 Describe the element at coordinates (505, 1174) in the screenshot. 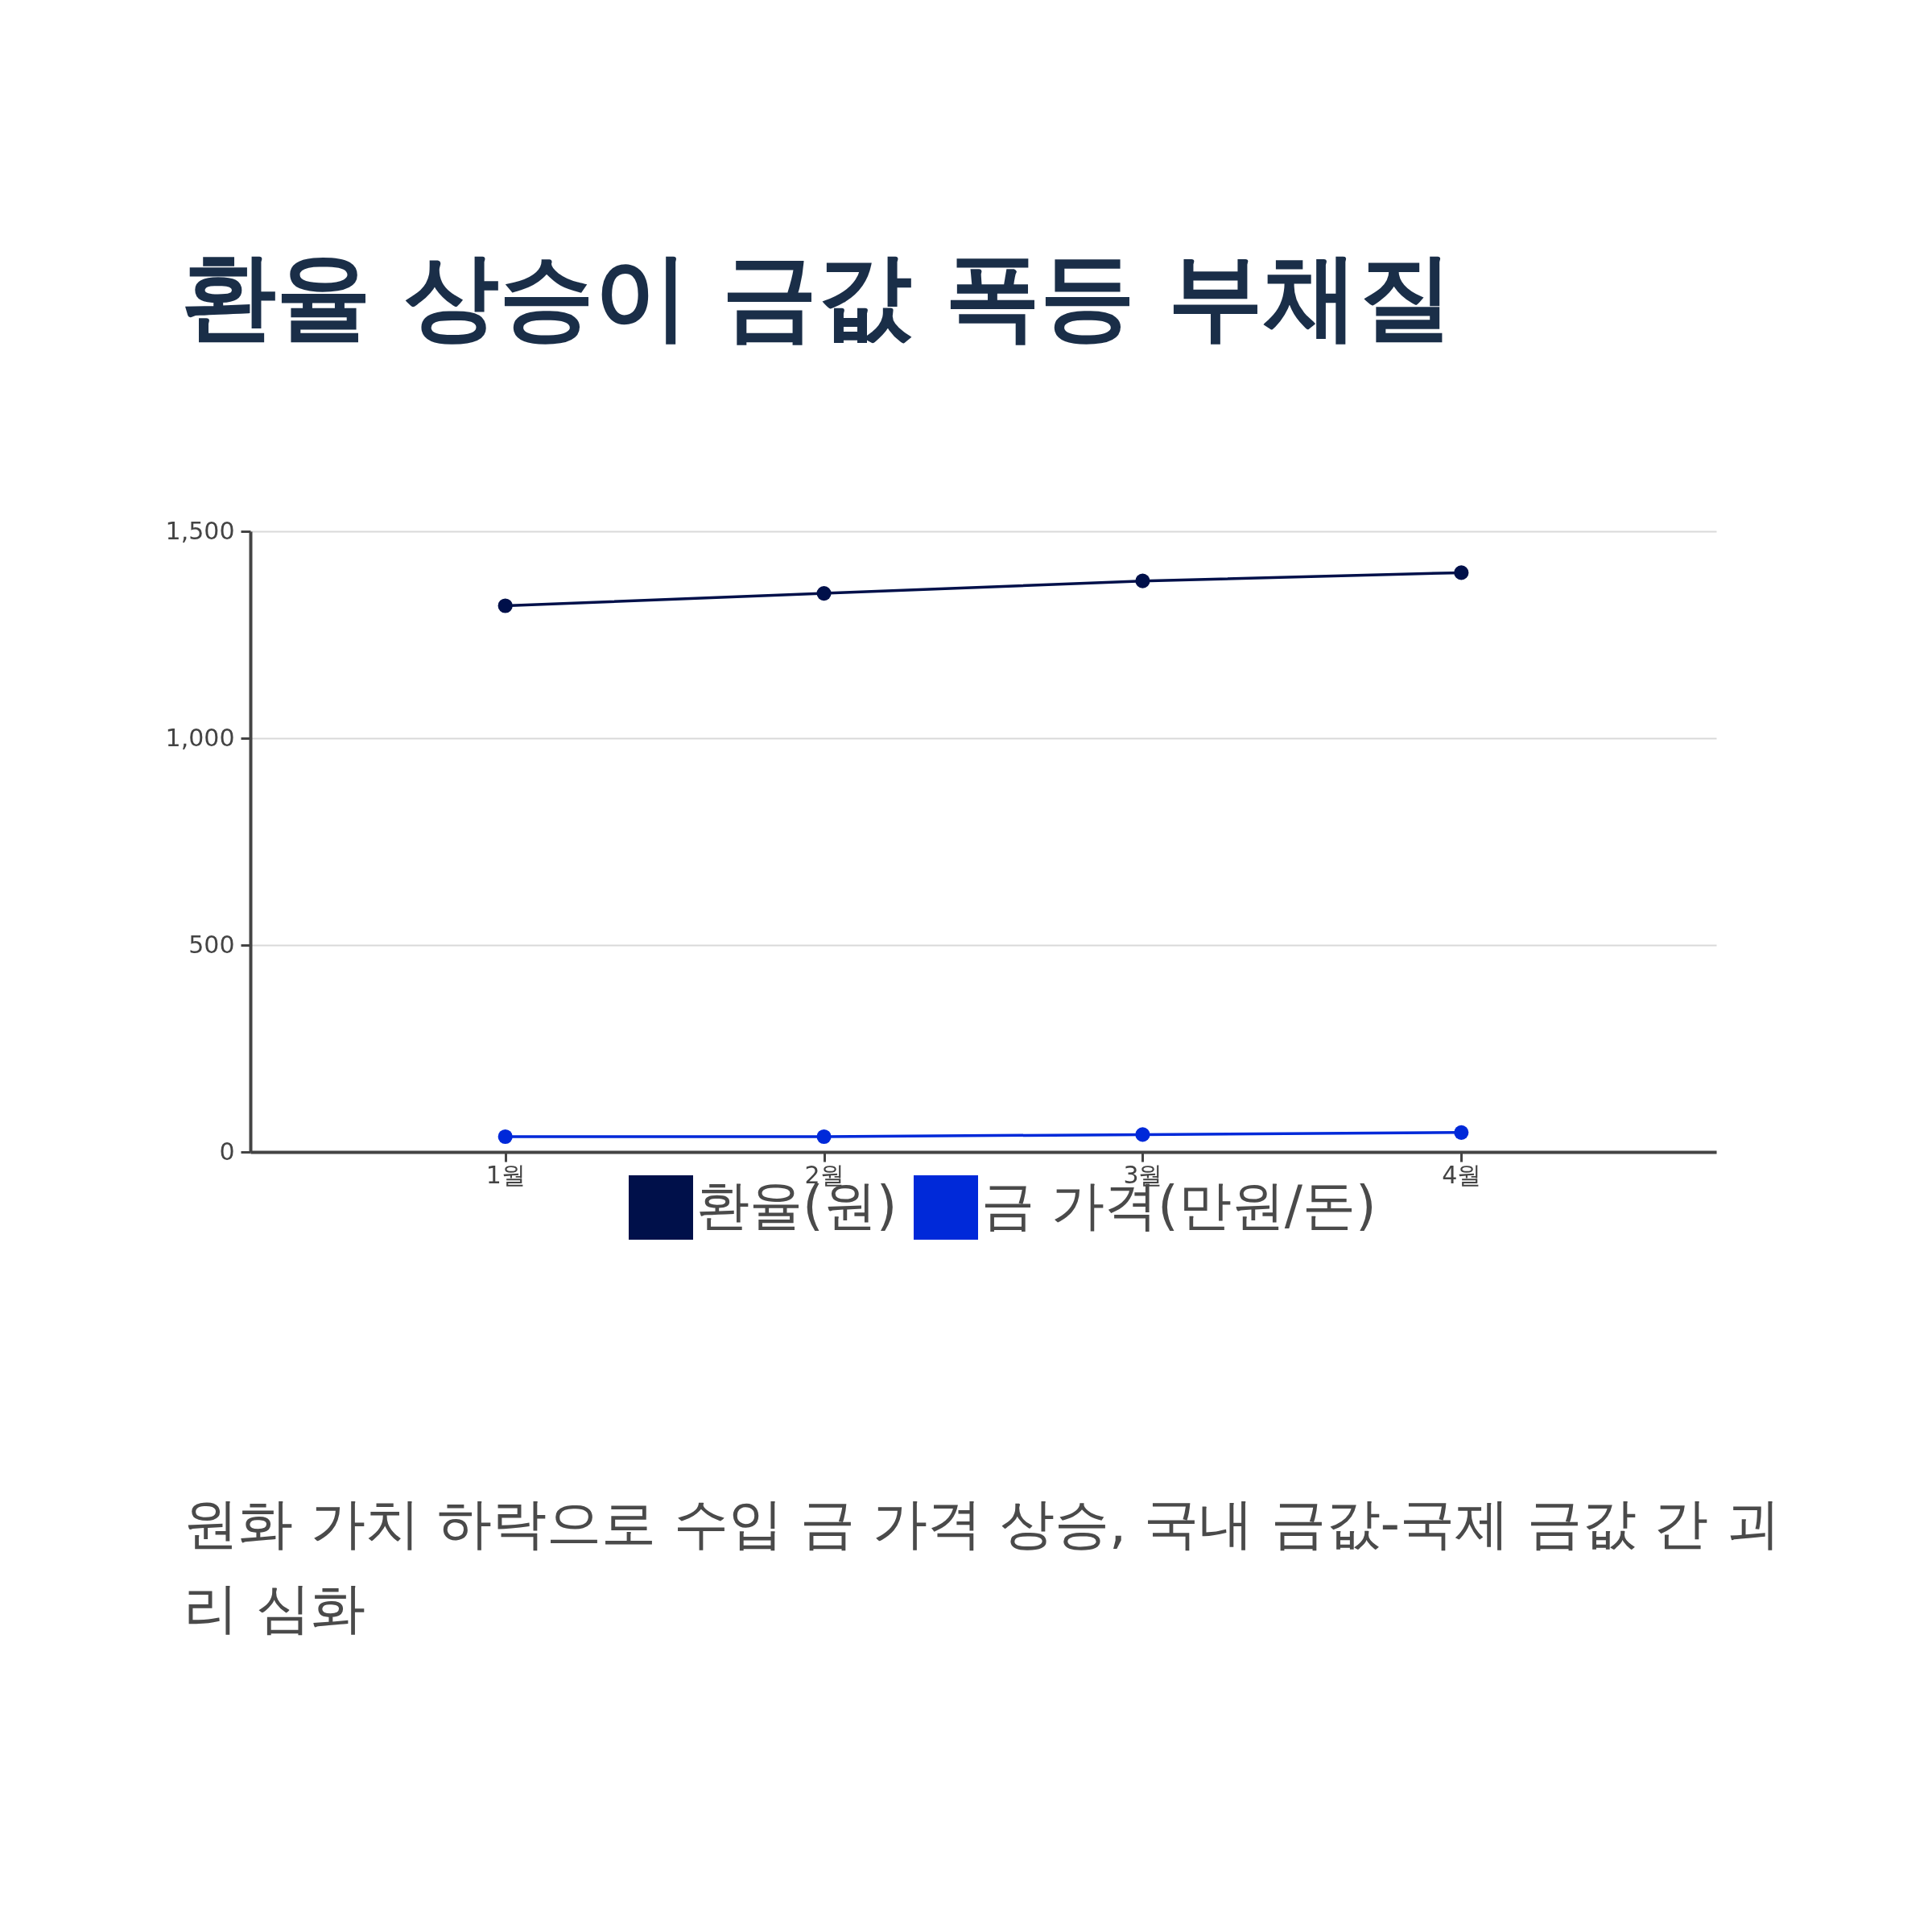

I see `x-tick-label: 1월` at that location.